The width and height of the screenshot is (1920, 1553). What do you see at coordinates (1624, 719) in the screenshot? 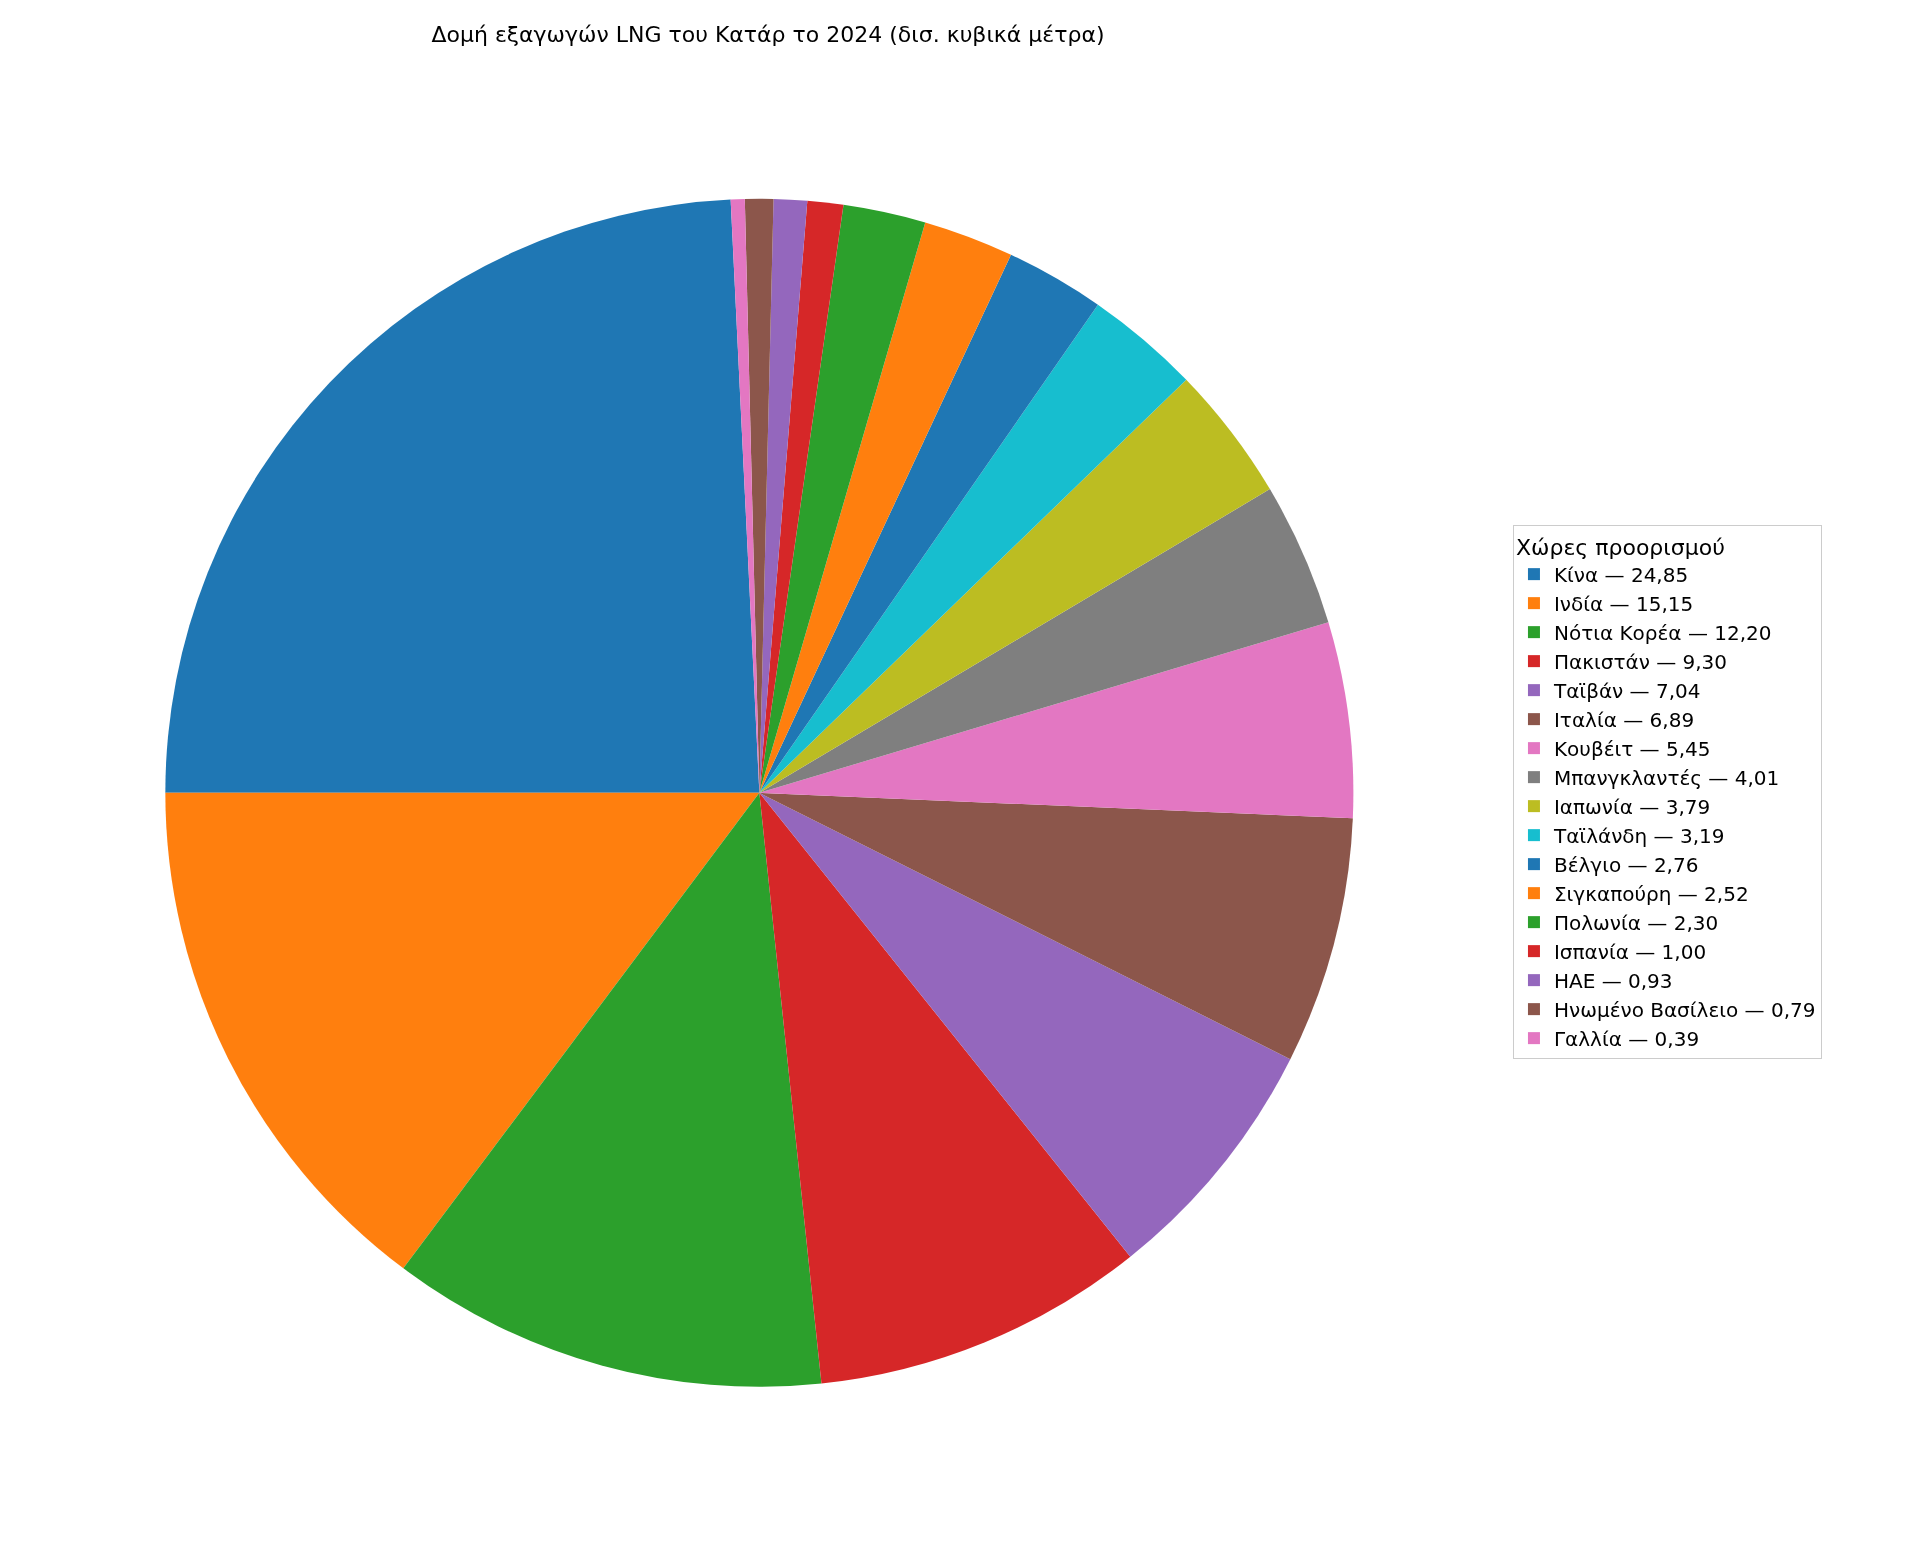
I see `legend-label: Ιταλία — 6,89` at bounding box center [1624, 719].